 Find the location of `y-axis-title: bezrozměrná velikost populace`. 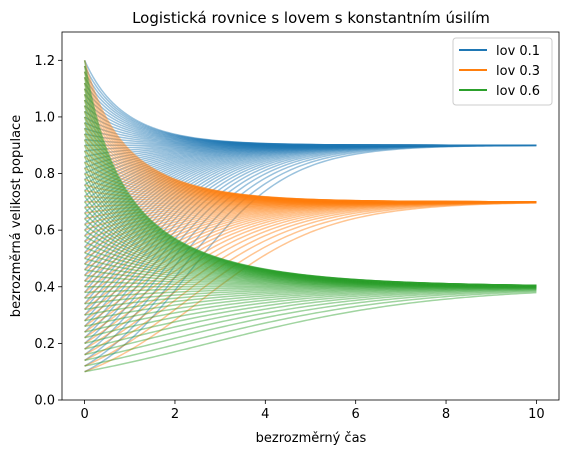

y-axis-title: bezrozměrná velikost populace is located at coordinates (16, 216).